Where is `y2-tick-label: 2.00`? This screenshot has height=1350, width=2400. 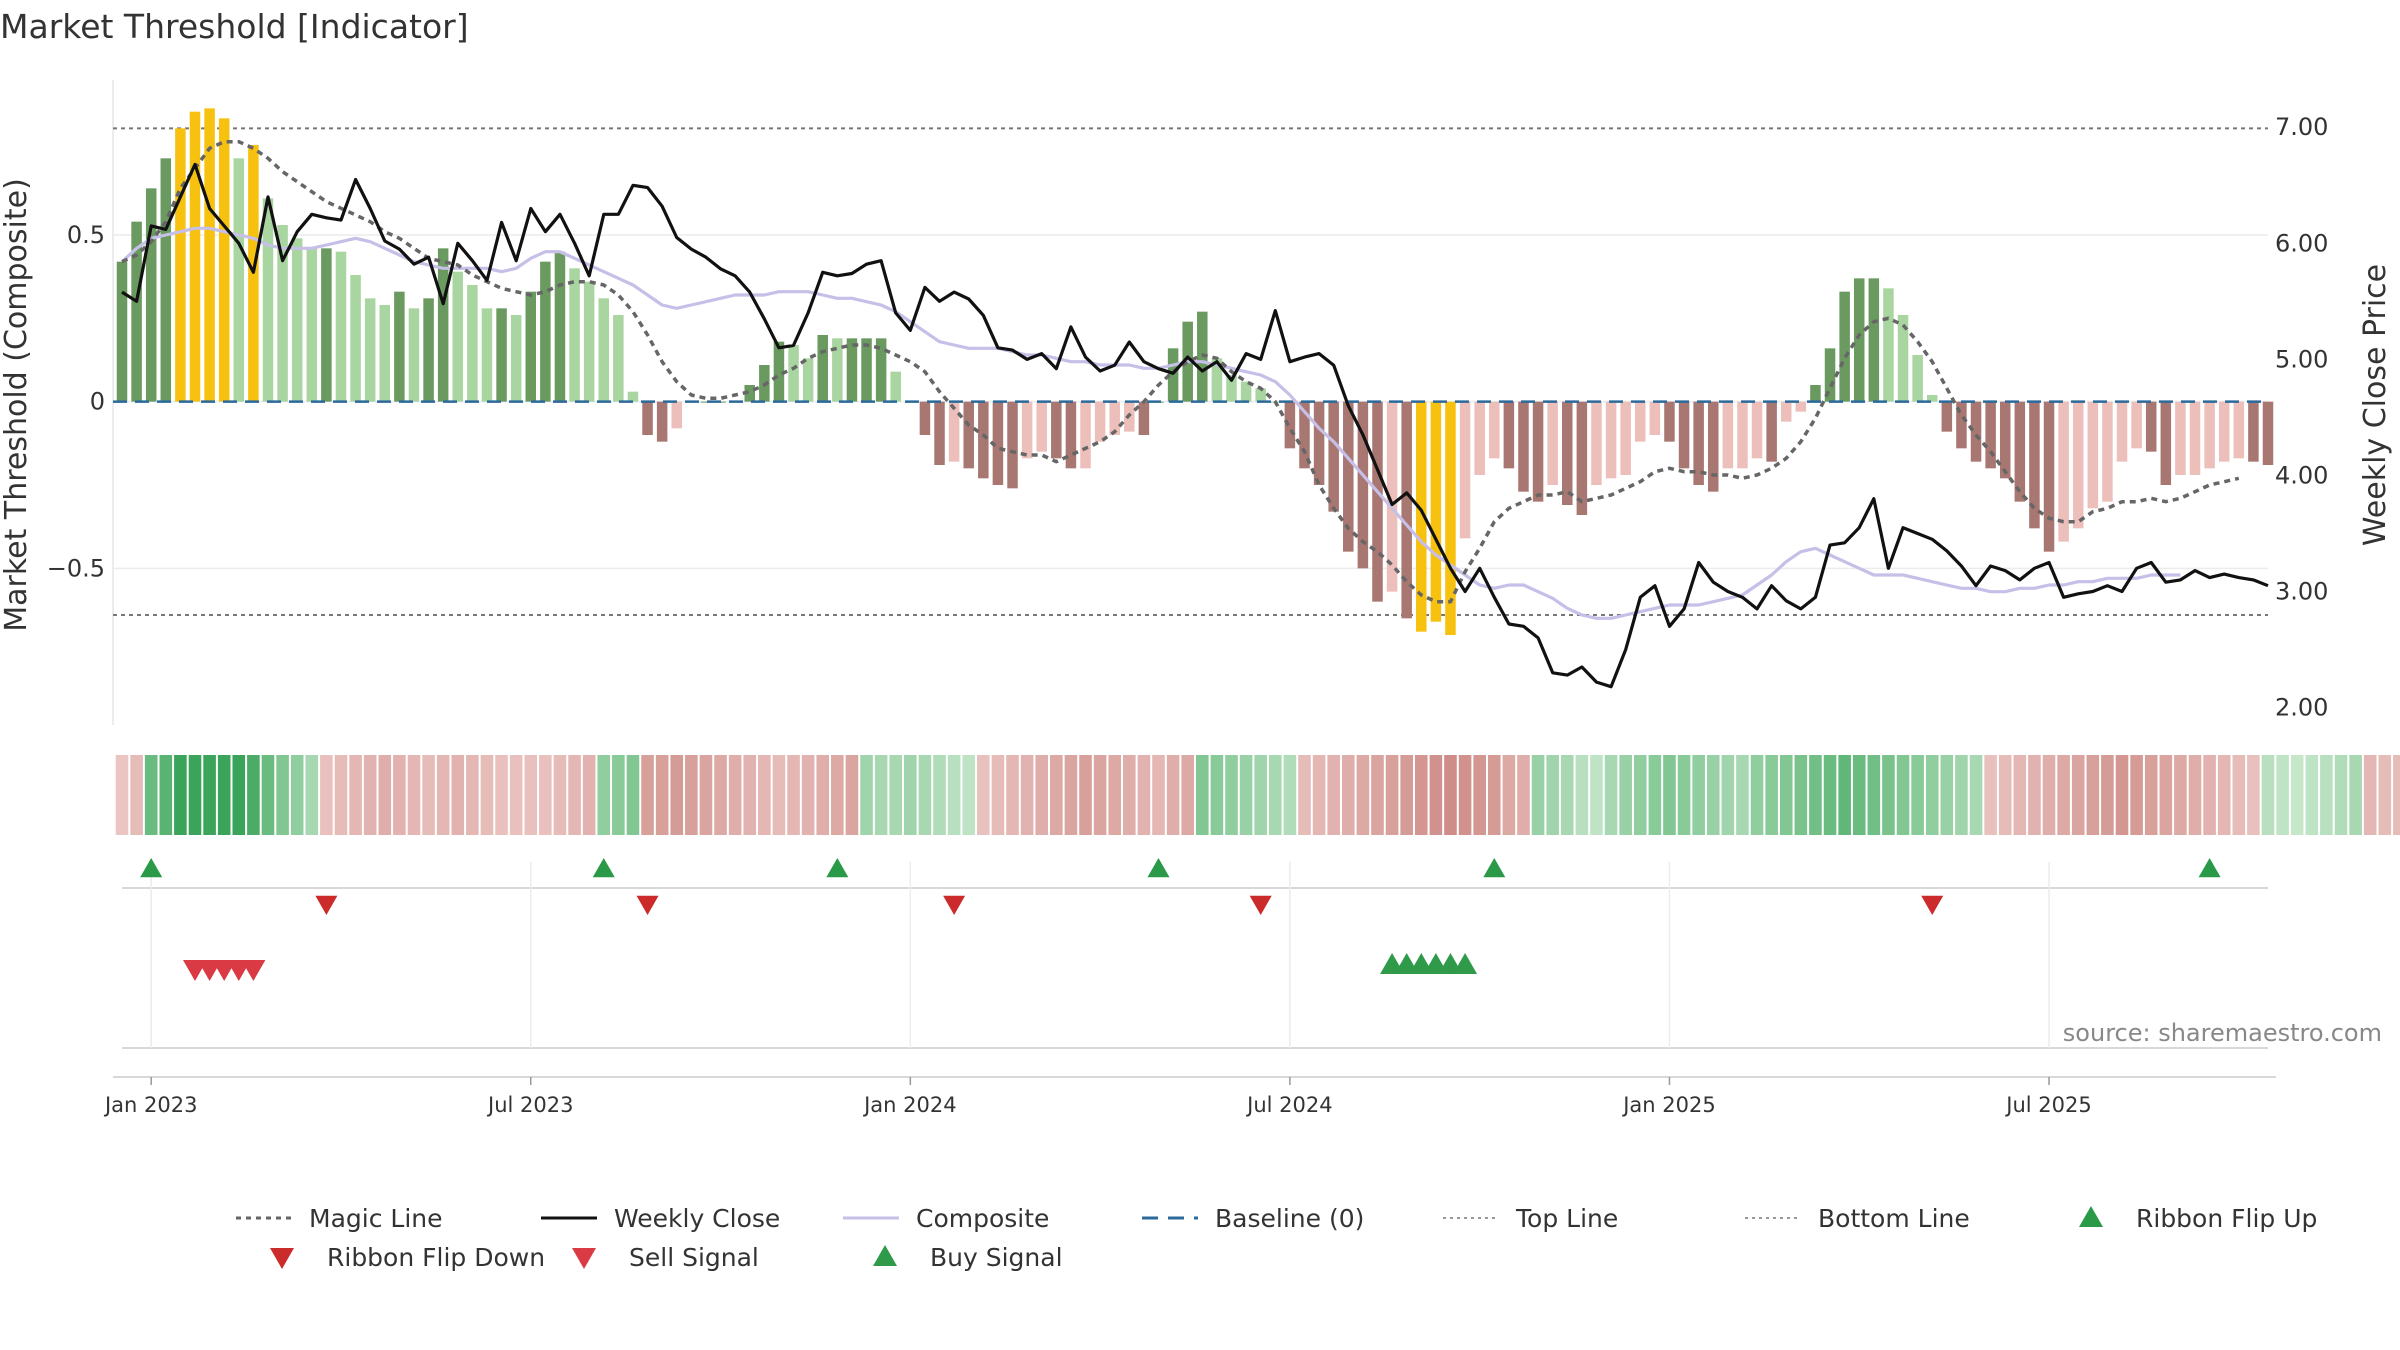 y2-tick-label: 2.00 is located at coordinates (2301, 708).